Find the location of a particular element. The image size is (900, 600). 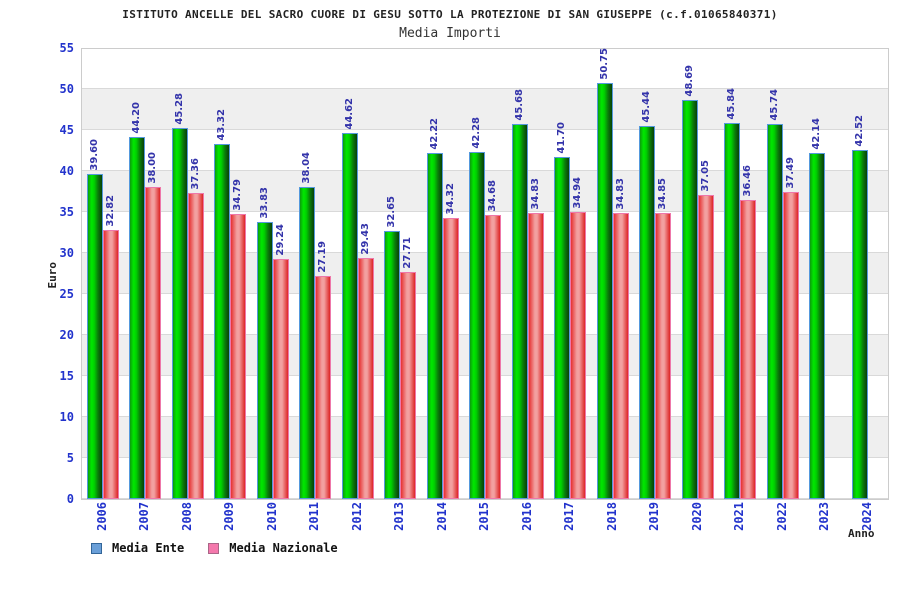

value-label-media-nazionale-2013: 27.71 is located at coordinates (407, 253).